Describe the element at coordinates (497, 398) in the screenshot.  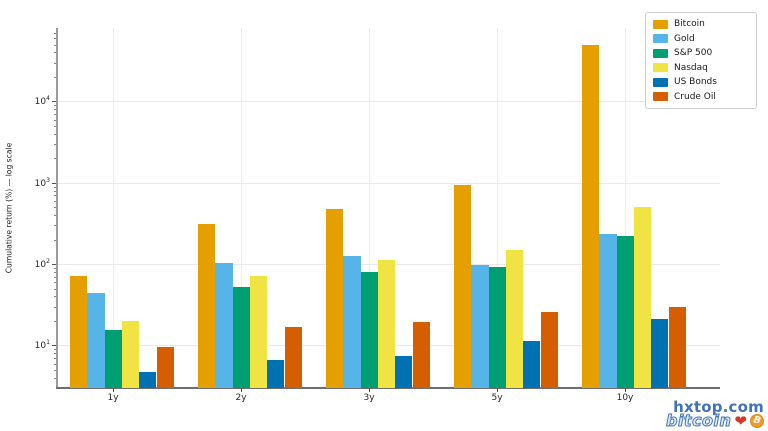
I see `x-tick-label-5y: 5y` at that location.